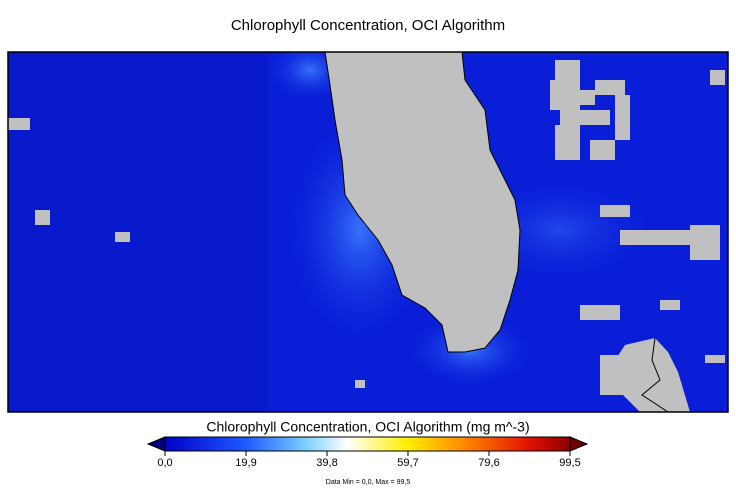 Image resolution: width=736 pixels, height=496 pixels. What do you see at coordinates (156, 444) in the screenshot?
I see `colorbar-under` at bounding box center [156, 444].